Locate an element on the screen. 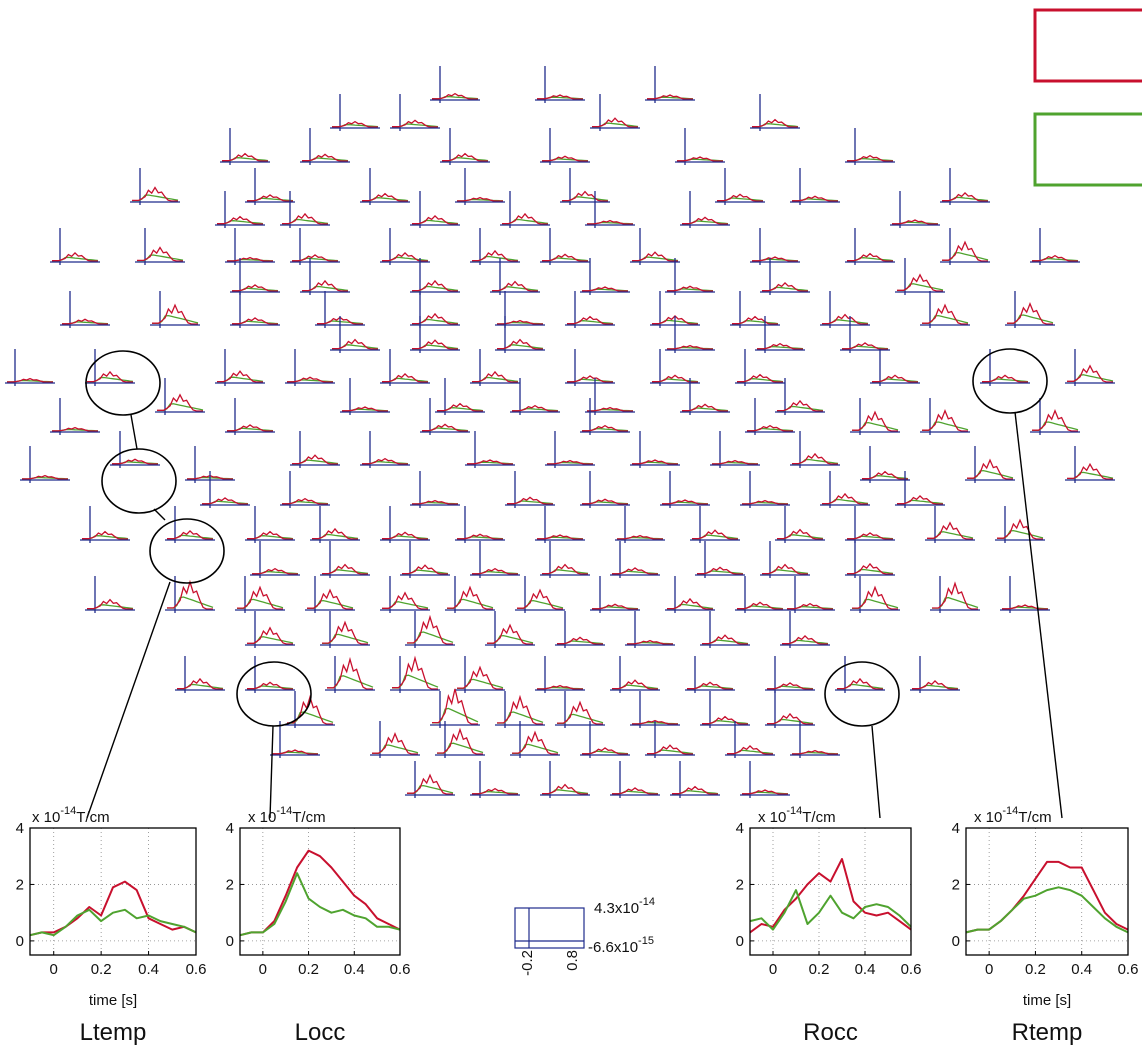 The height and width of the screenshot is (1046, 1142). callout-circle is located at coordinates (274, 694).